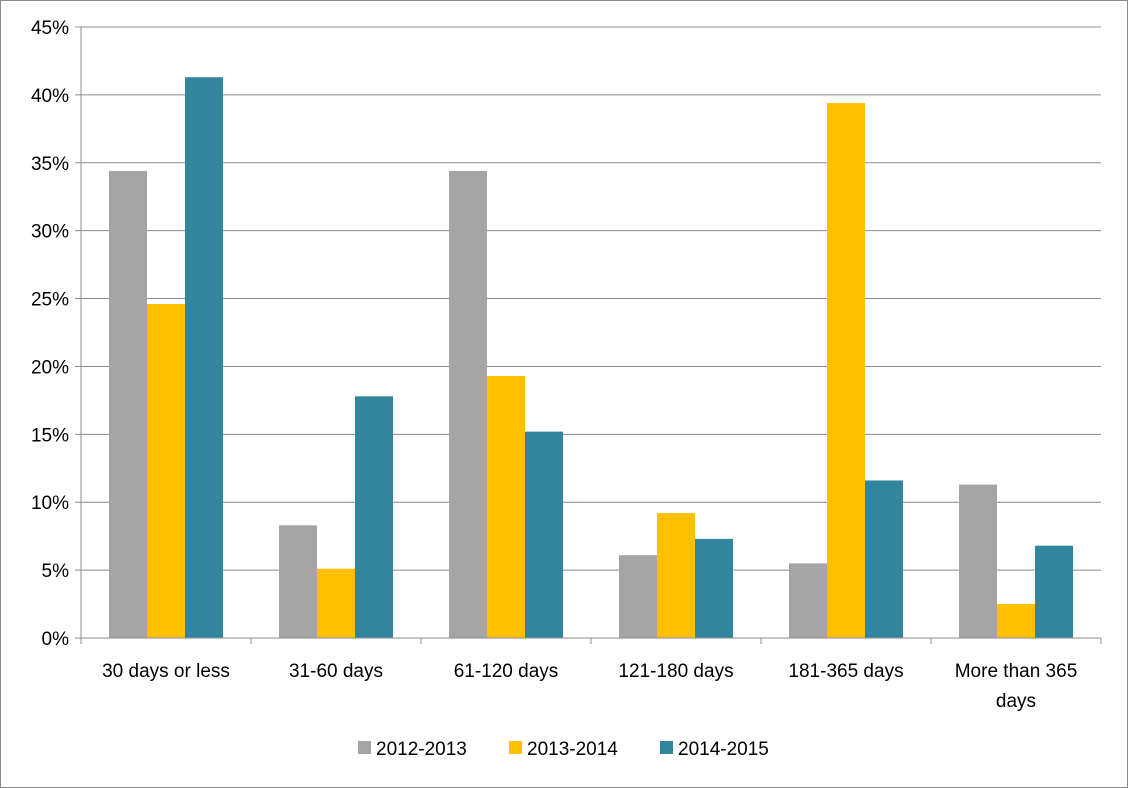 Image resolution: width=1128 pixels, height=788 pixels. What do you see at coordinates (50, 435) in the screenshot?
I see `y-tick-label: 15%` at bounding box center [50, 435].